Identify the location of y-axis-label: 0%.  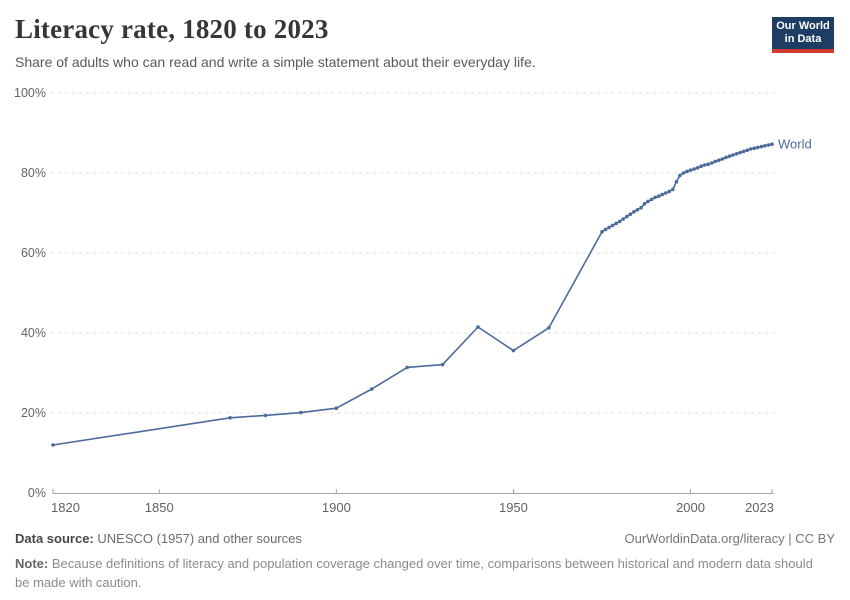
(37, 493).